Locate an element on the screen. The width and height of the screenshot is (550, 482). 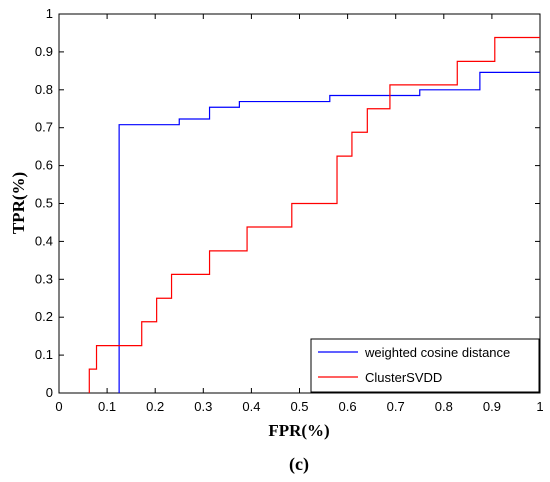
y-tick-label: 0.6 is located at coordinates (44, 165).